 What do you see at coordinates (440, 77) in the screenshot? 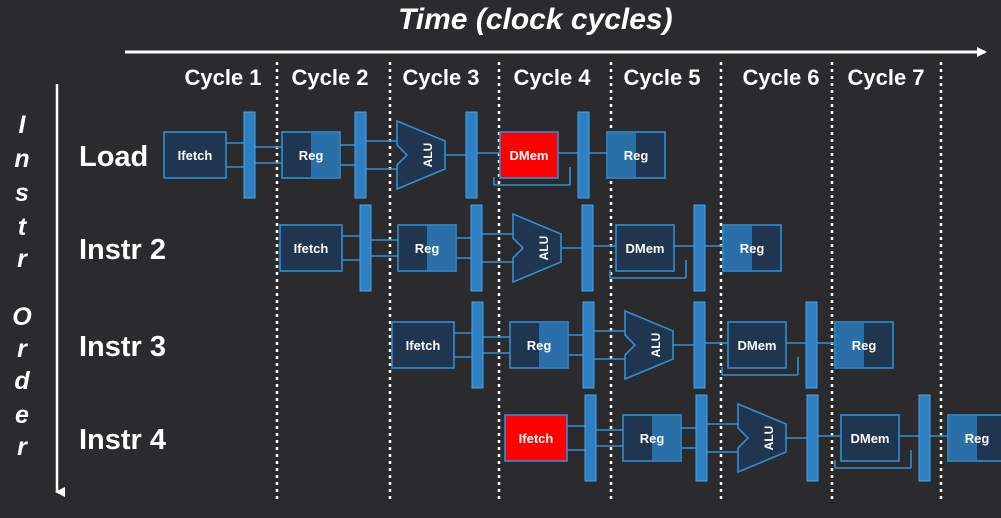
I see `cycle-label-3: Cycle 3` at bounding box center [440, 77].